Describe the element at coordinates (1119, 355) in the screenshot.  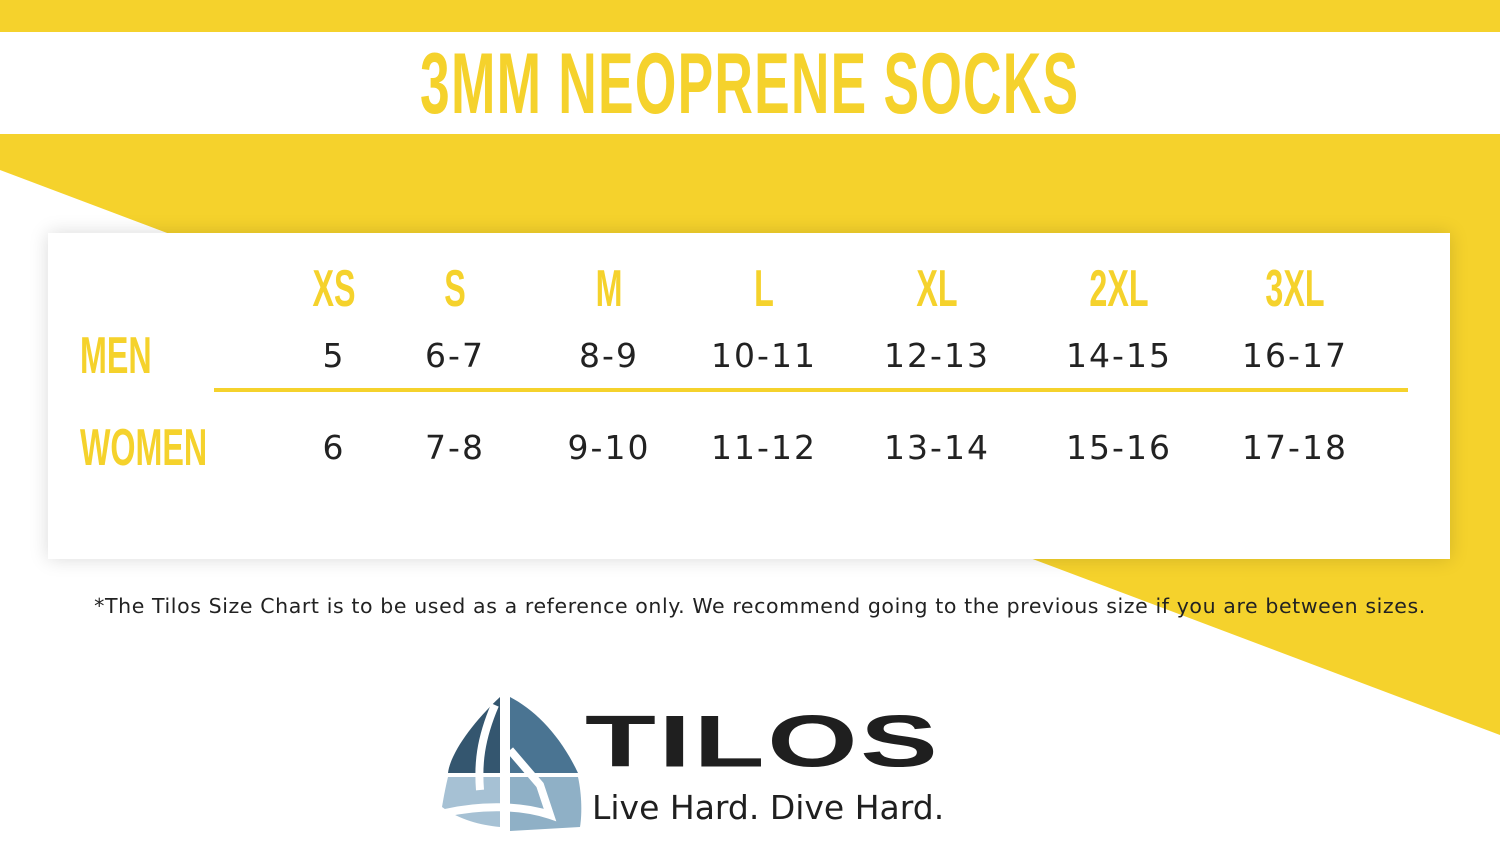
I see `size-value: 14-15` at that location.